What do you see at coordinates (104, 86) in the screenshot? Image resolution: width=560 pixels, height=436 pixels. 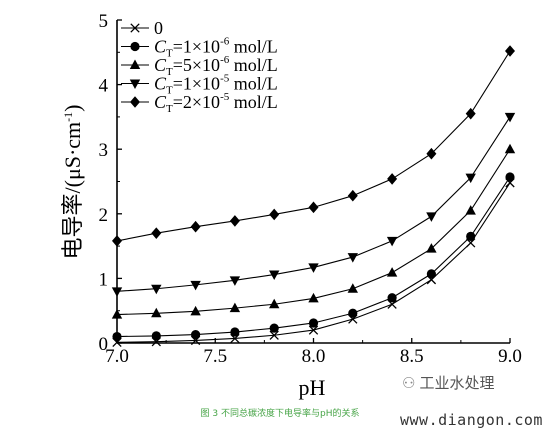 I see `y-tick-label: 4` at bounding box center [104, 86].